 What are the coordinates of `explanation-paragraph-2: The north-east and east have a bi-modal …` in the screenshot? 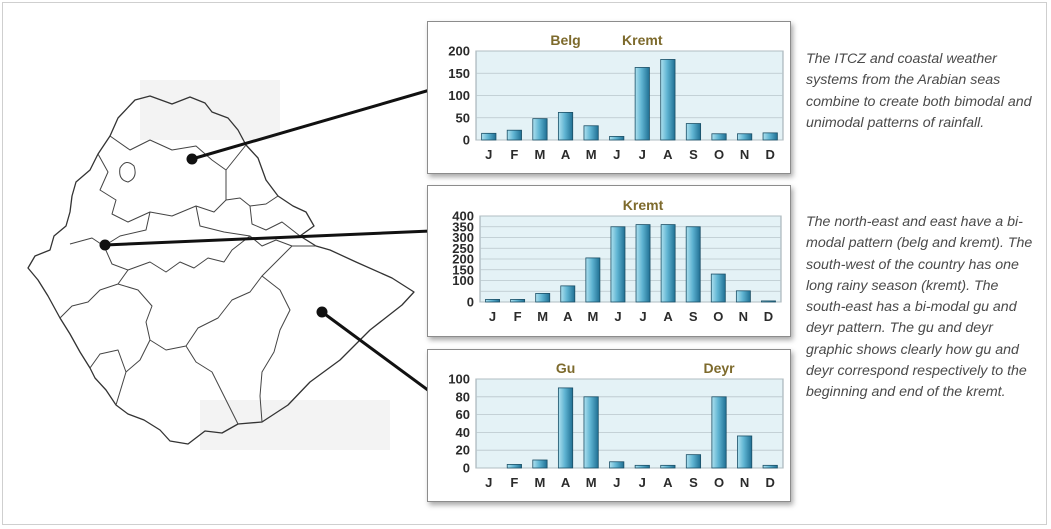 It's located at (919, 307).